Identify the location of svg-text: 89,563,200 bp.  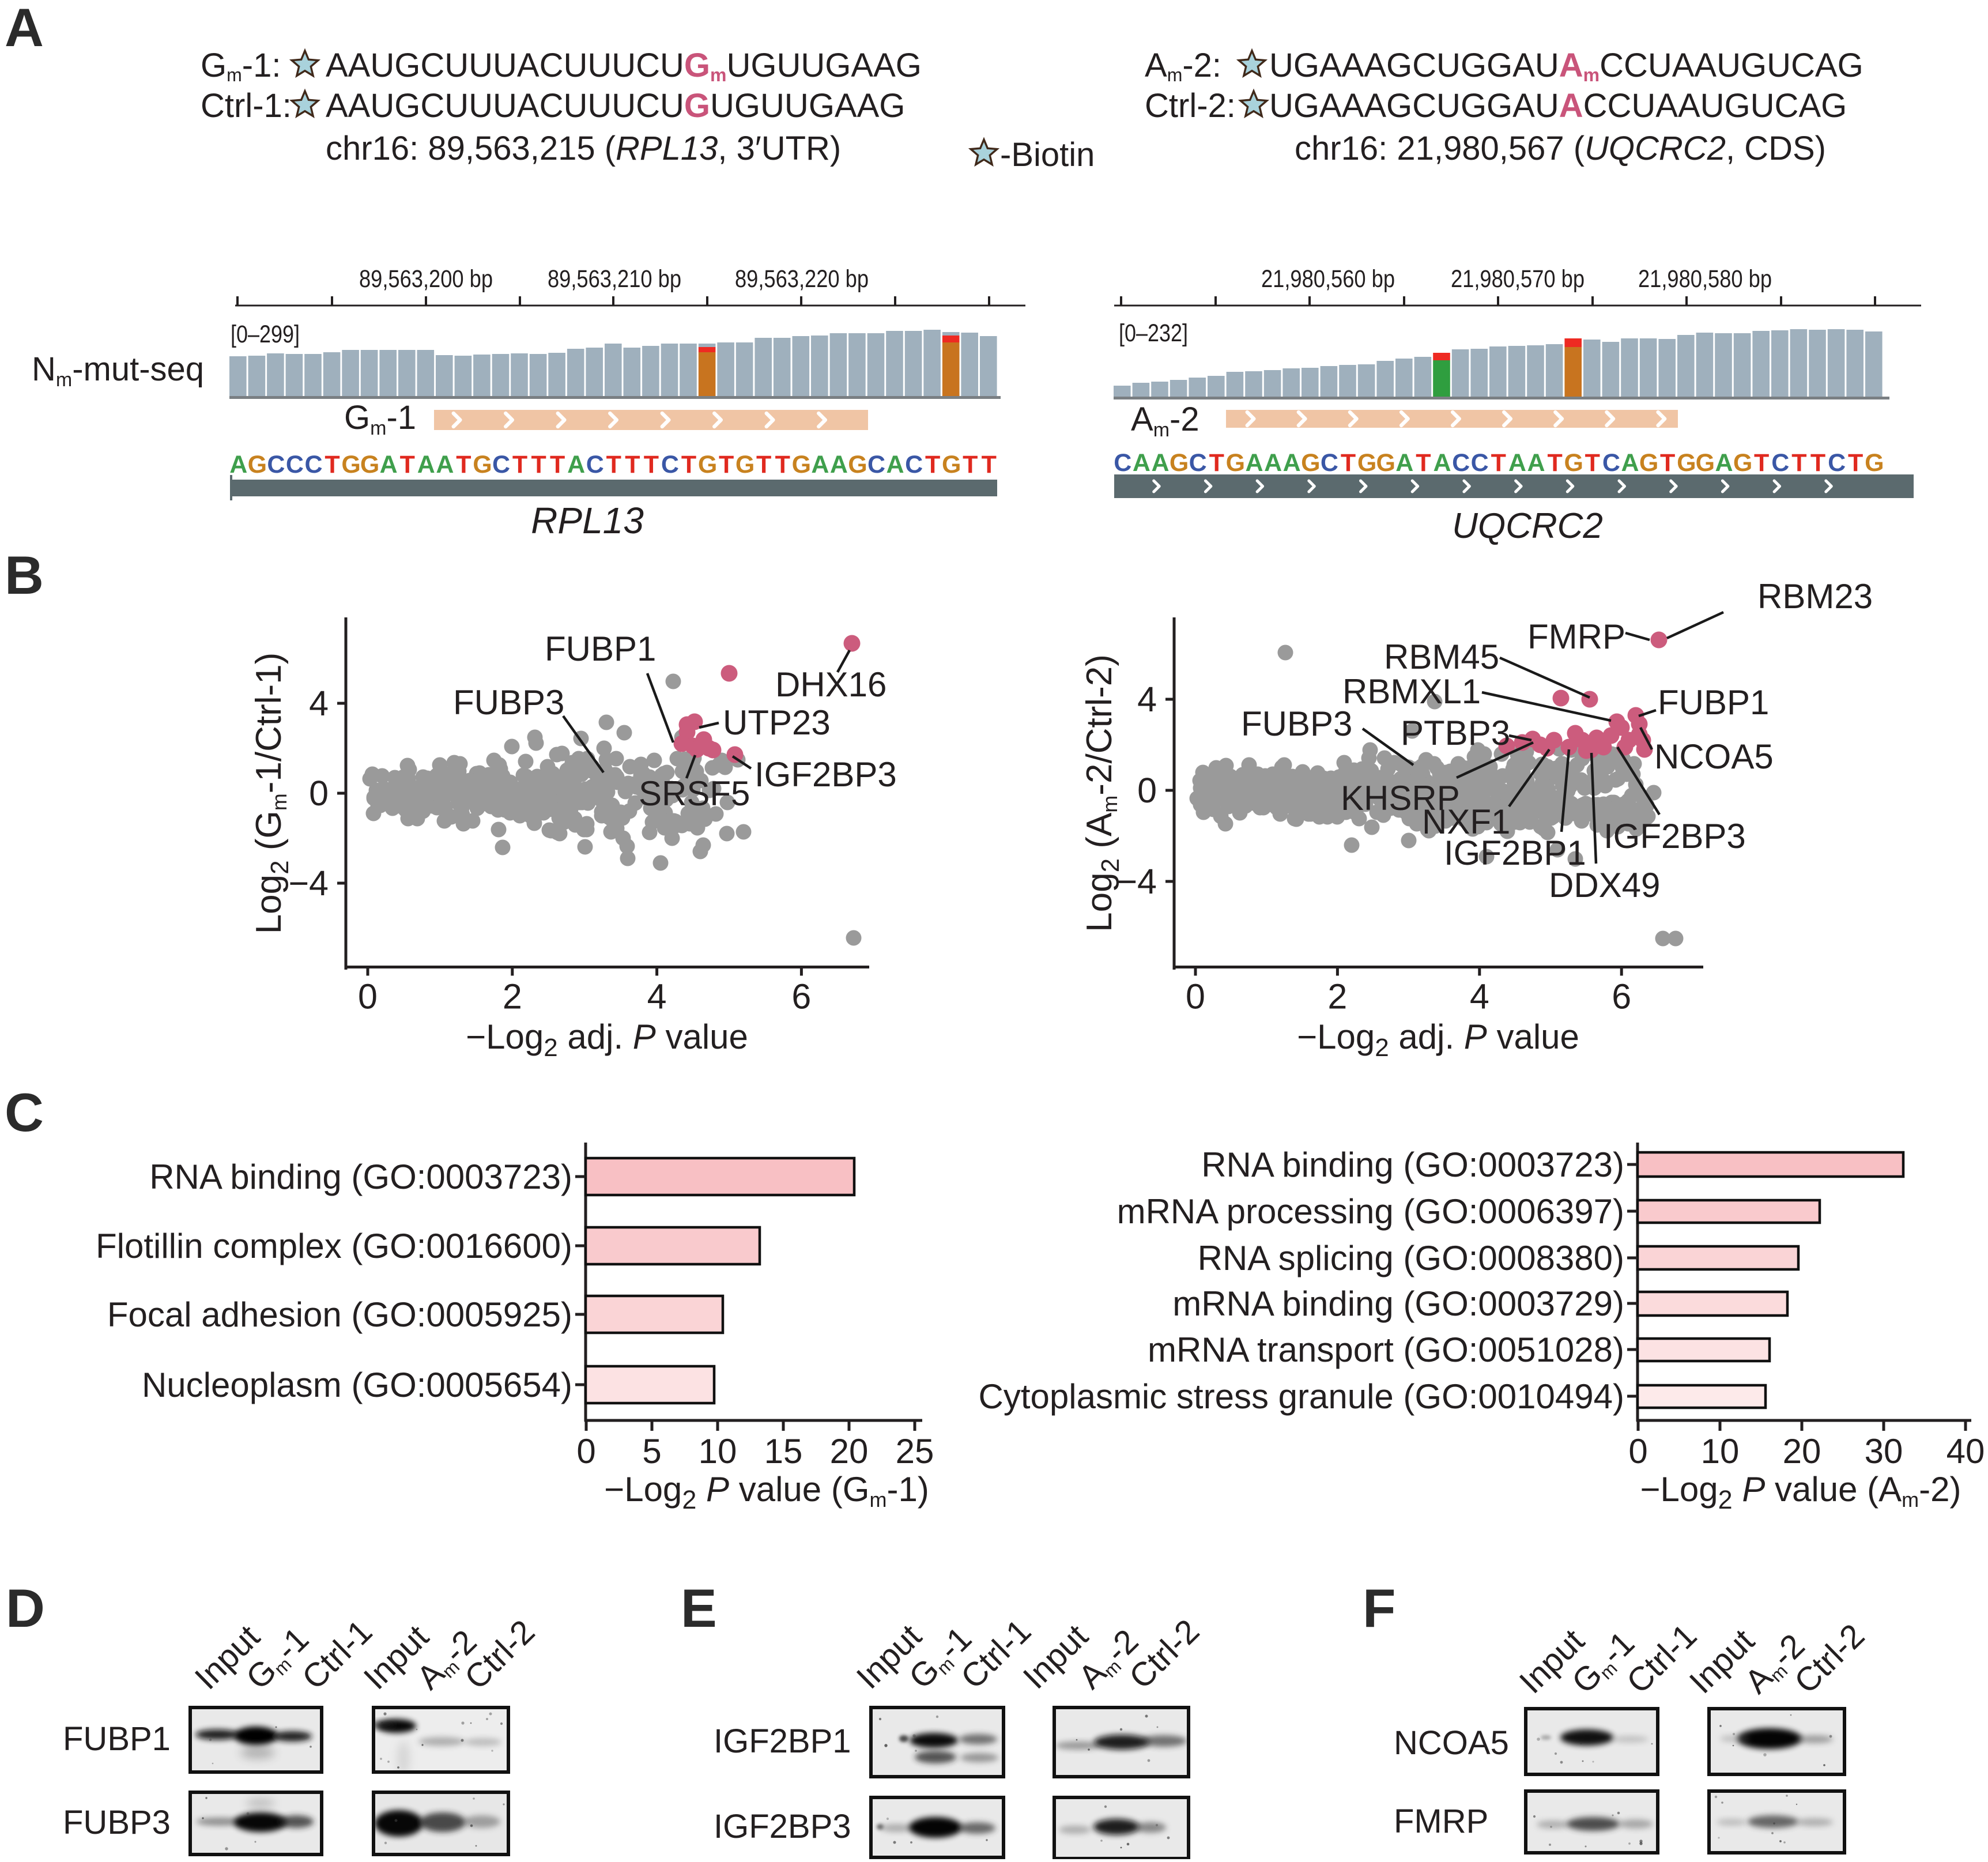
(426, 279).